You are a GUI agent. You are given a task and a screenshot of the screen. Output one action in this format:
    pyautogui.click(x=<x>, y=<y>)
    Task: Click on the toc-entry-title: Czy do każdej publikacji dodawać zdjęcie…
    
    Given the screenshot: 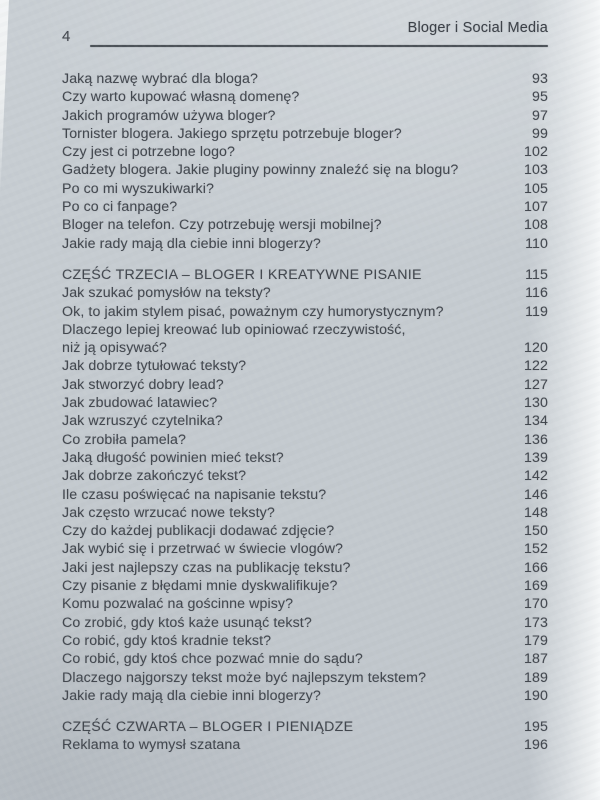 What is the action you would take?
    pyautogui.click(x=198, y=531)
    